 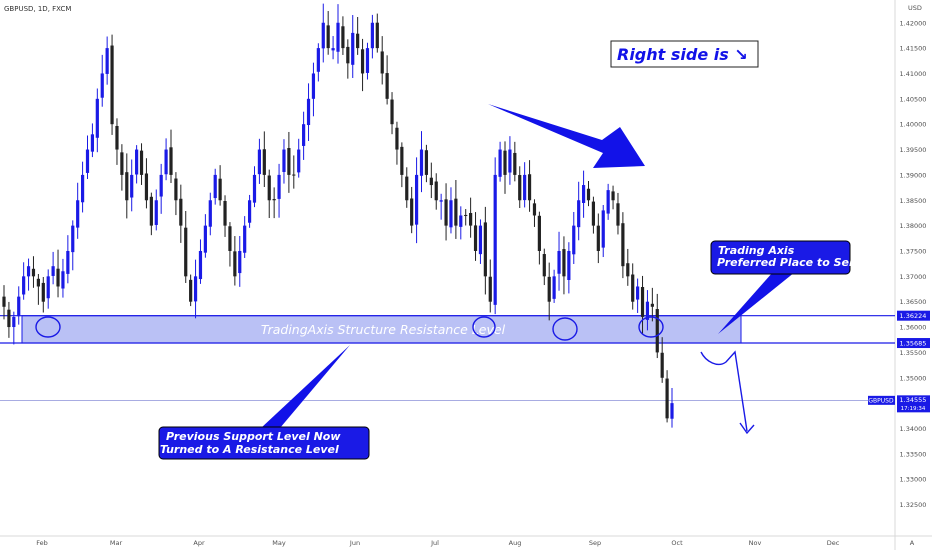 I want to click on callout-left-pointer, so click(x=305, y=386).